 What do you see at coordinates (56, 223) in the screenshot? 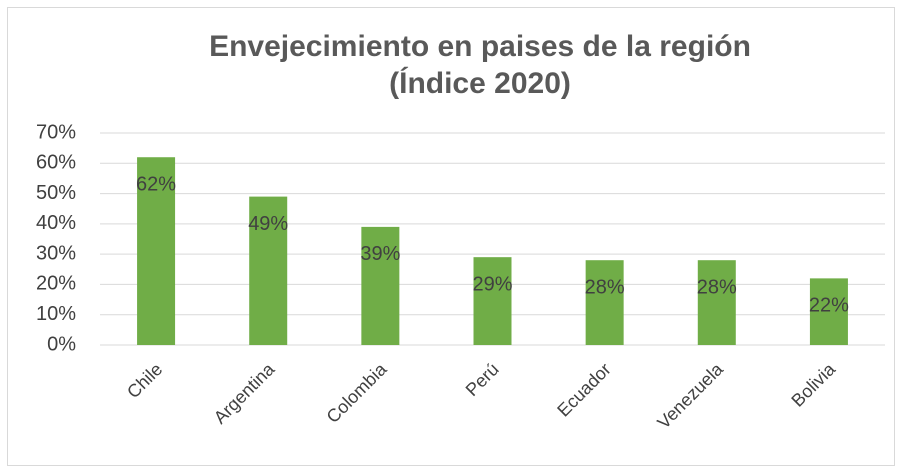
I see `y-tick-label: 40%` at bounding box center [56, 223].